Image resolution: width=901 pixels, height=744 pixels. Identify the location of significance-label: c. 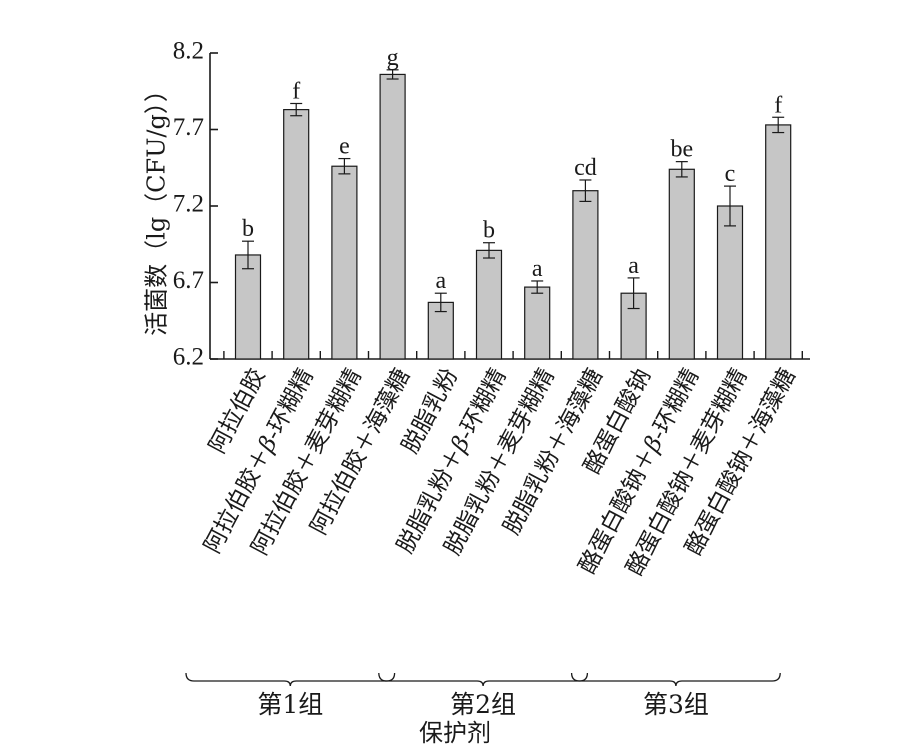
(730, 174).